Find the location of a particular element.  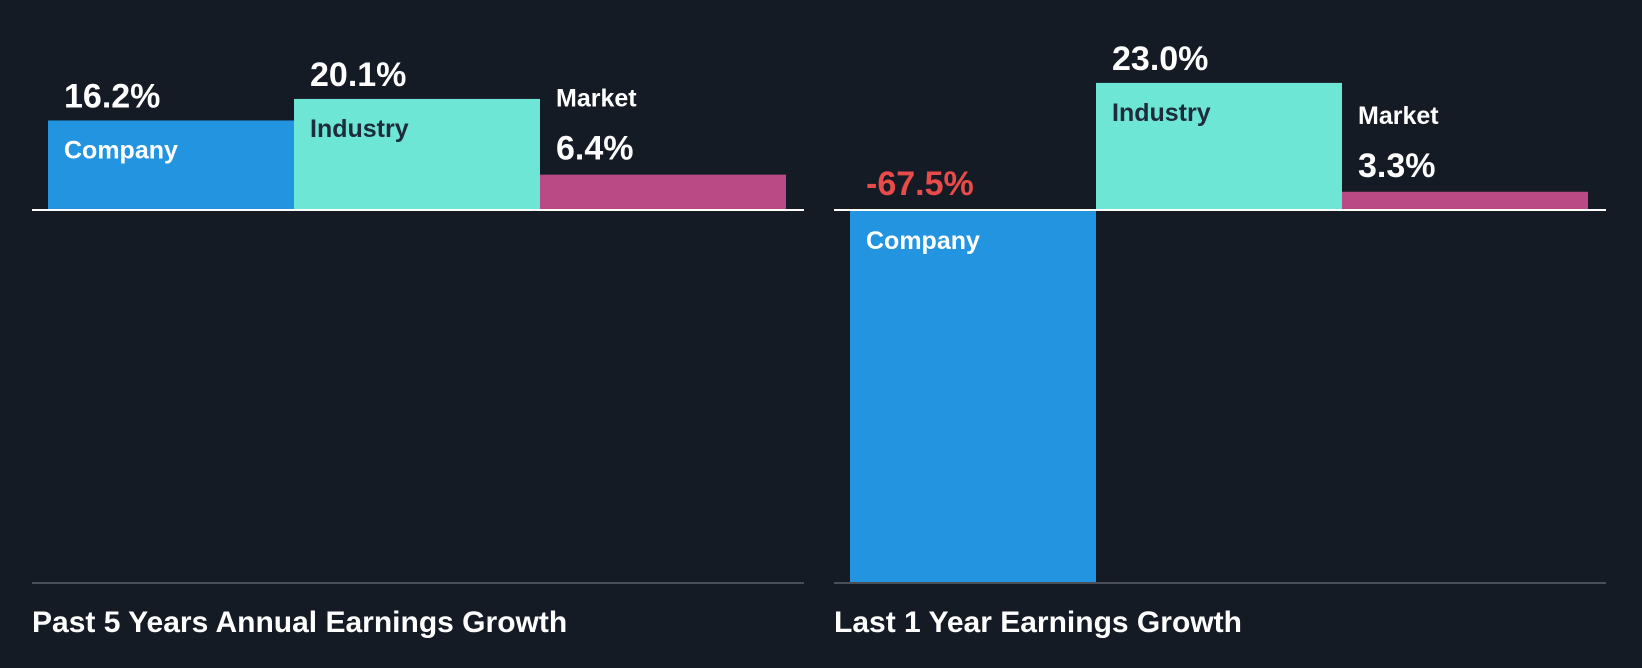

chart-title: Past 5 Years Annual Earnings Growth is located at coordinates (299, 622).